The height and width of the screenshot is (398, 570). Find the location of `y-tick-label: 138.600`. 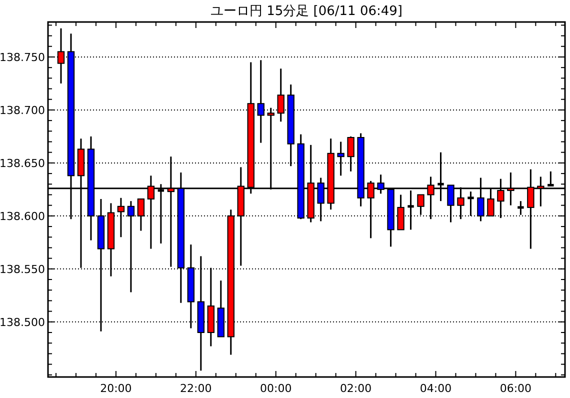

y-tick-label: 138.600 is located at coordinates (22, 216).